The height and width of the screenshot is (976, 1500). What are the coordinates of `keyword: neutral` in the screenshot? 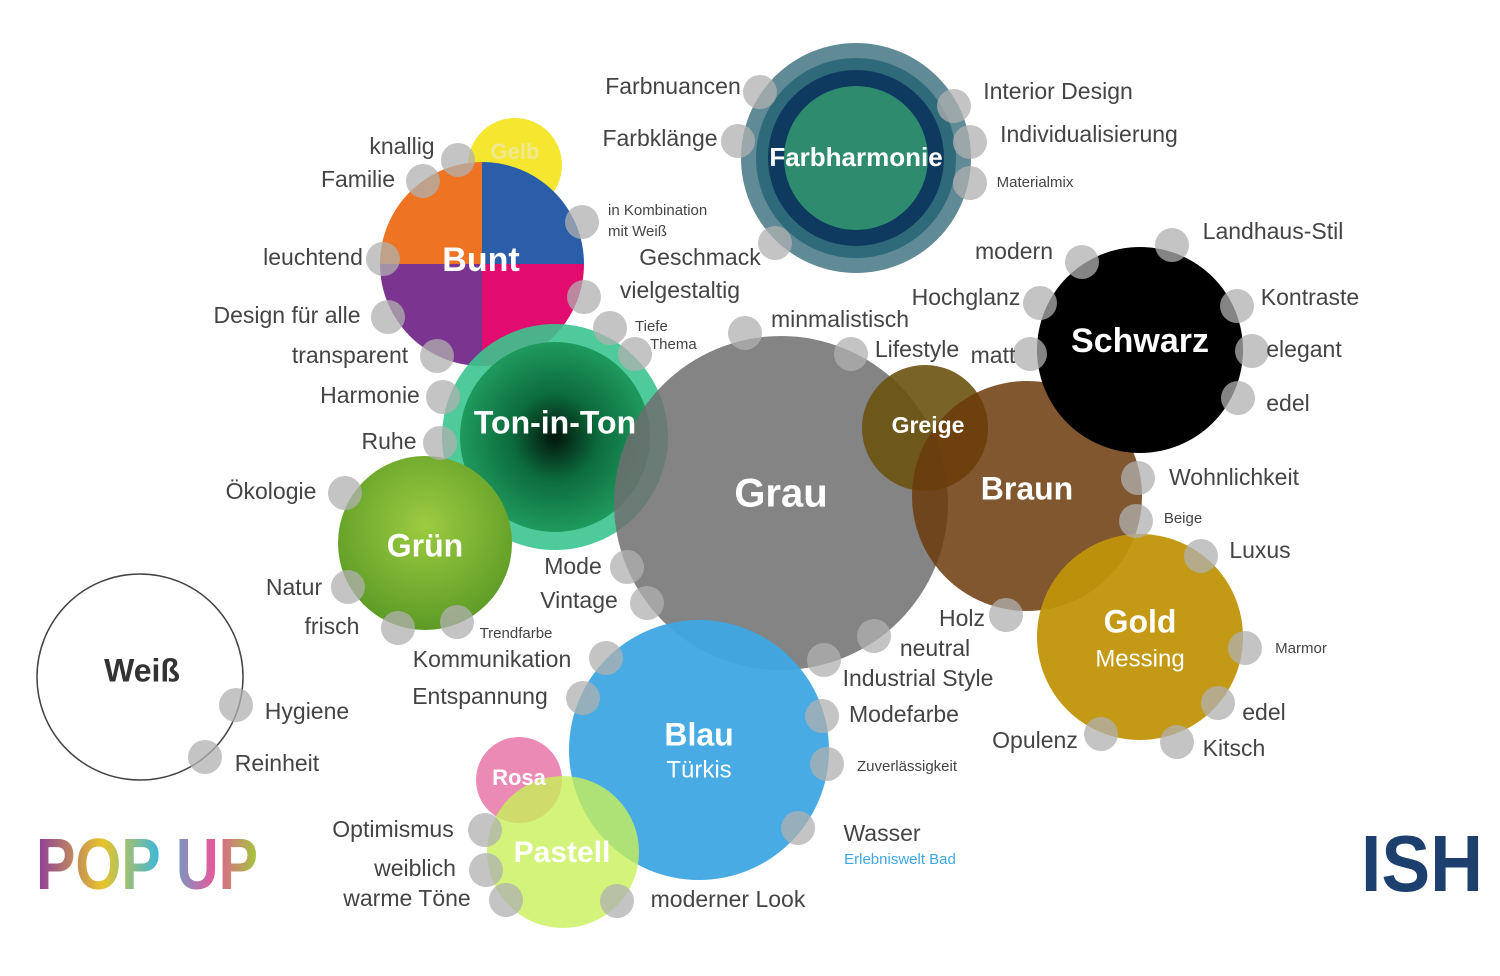 It's located at (935, 648).